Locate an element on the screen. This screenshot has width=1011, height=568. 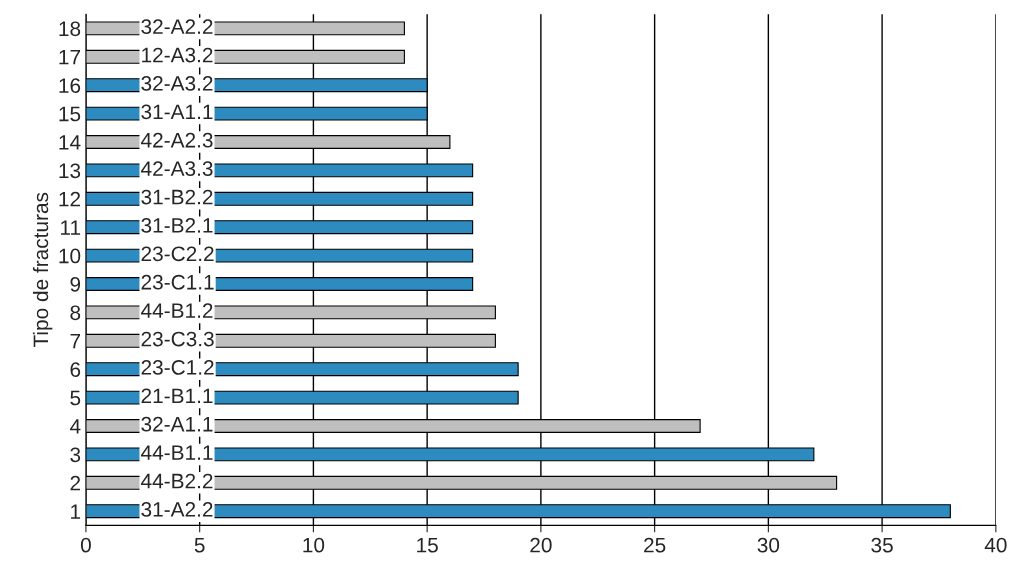
x-tick-label: 25 is located at coordinates (655, 545).